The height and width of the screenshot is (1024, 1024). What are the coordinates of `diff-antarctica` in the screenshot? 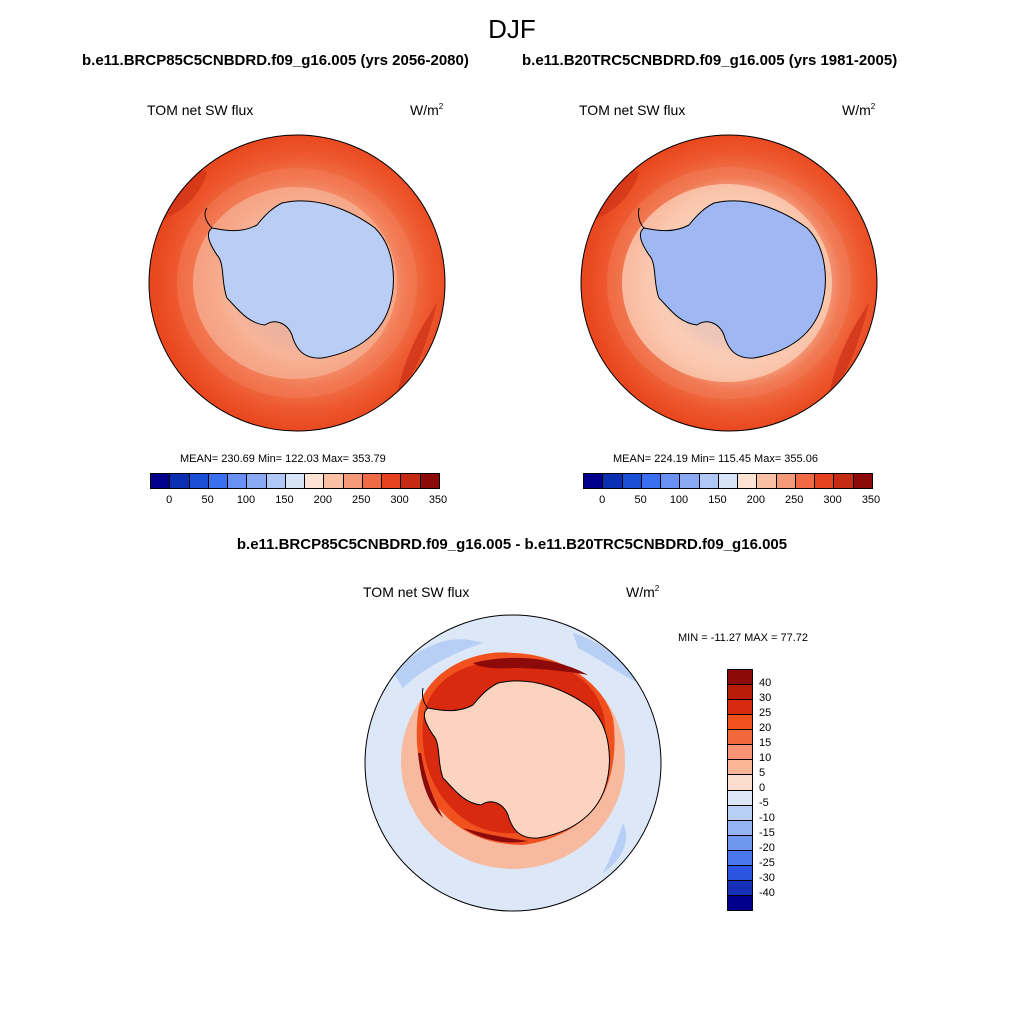 It's located at (516, 759).